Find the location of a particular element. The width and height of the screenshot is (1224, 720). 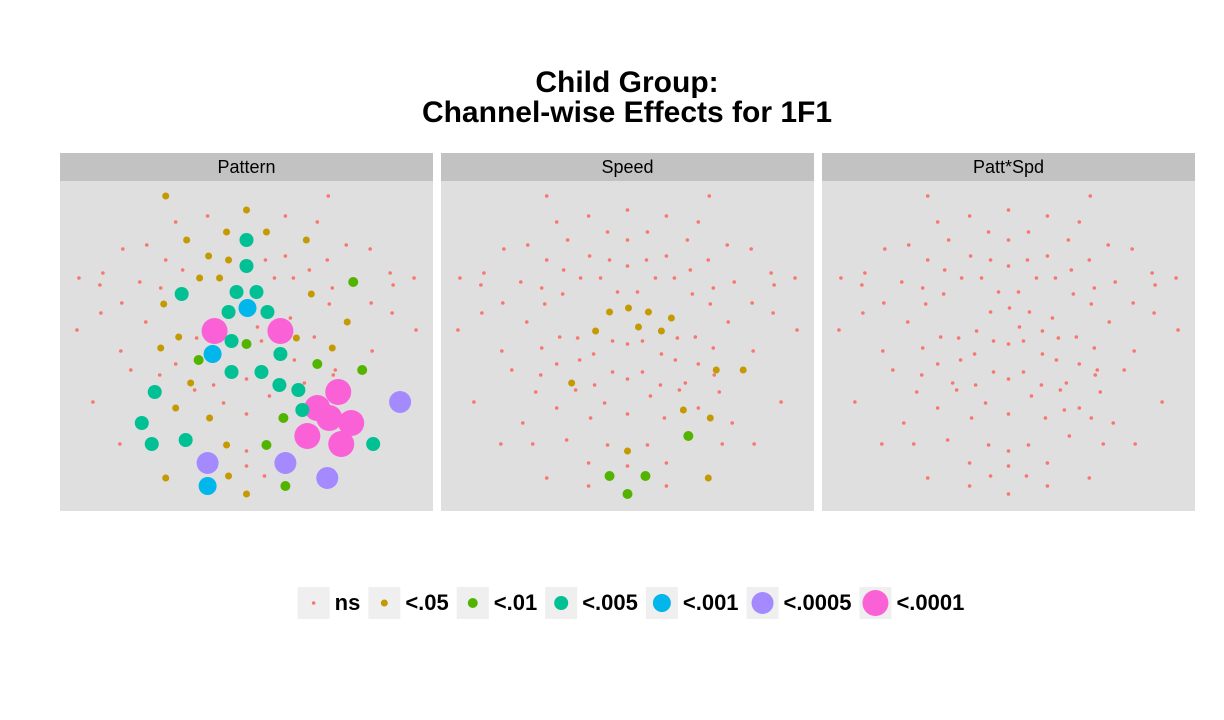

panel-background is located at coordinates (627, 346).